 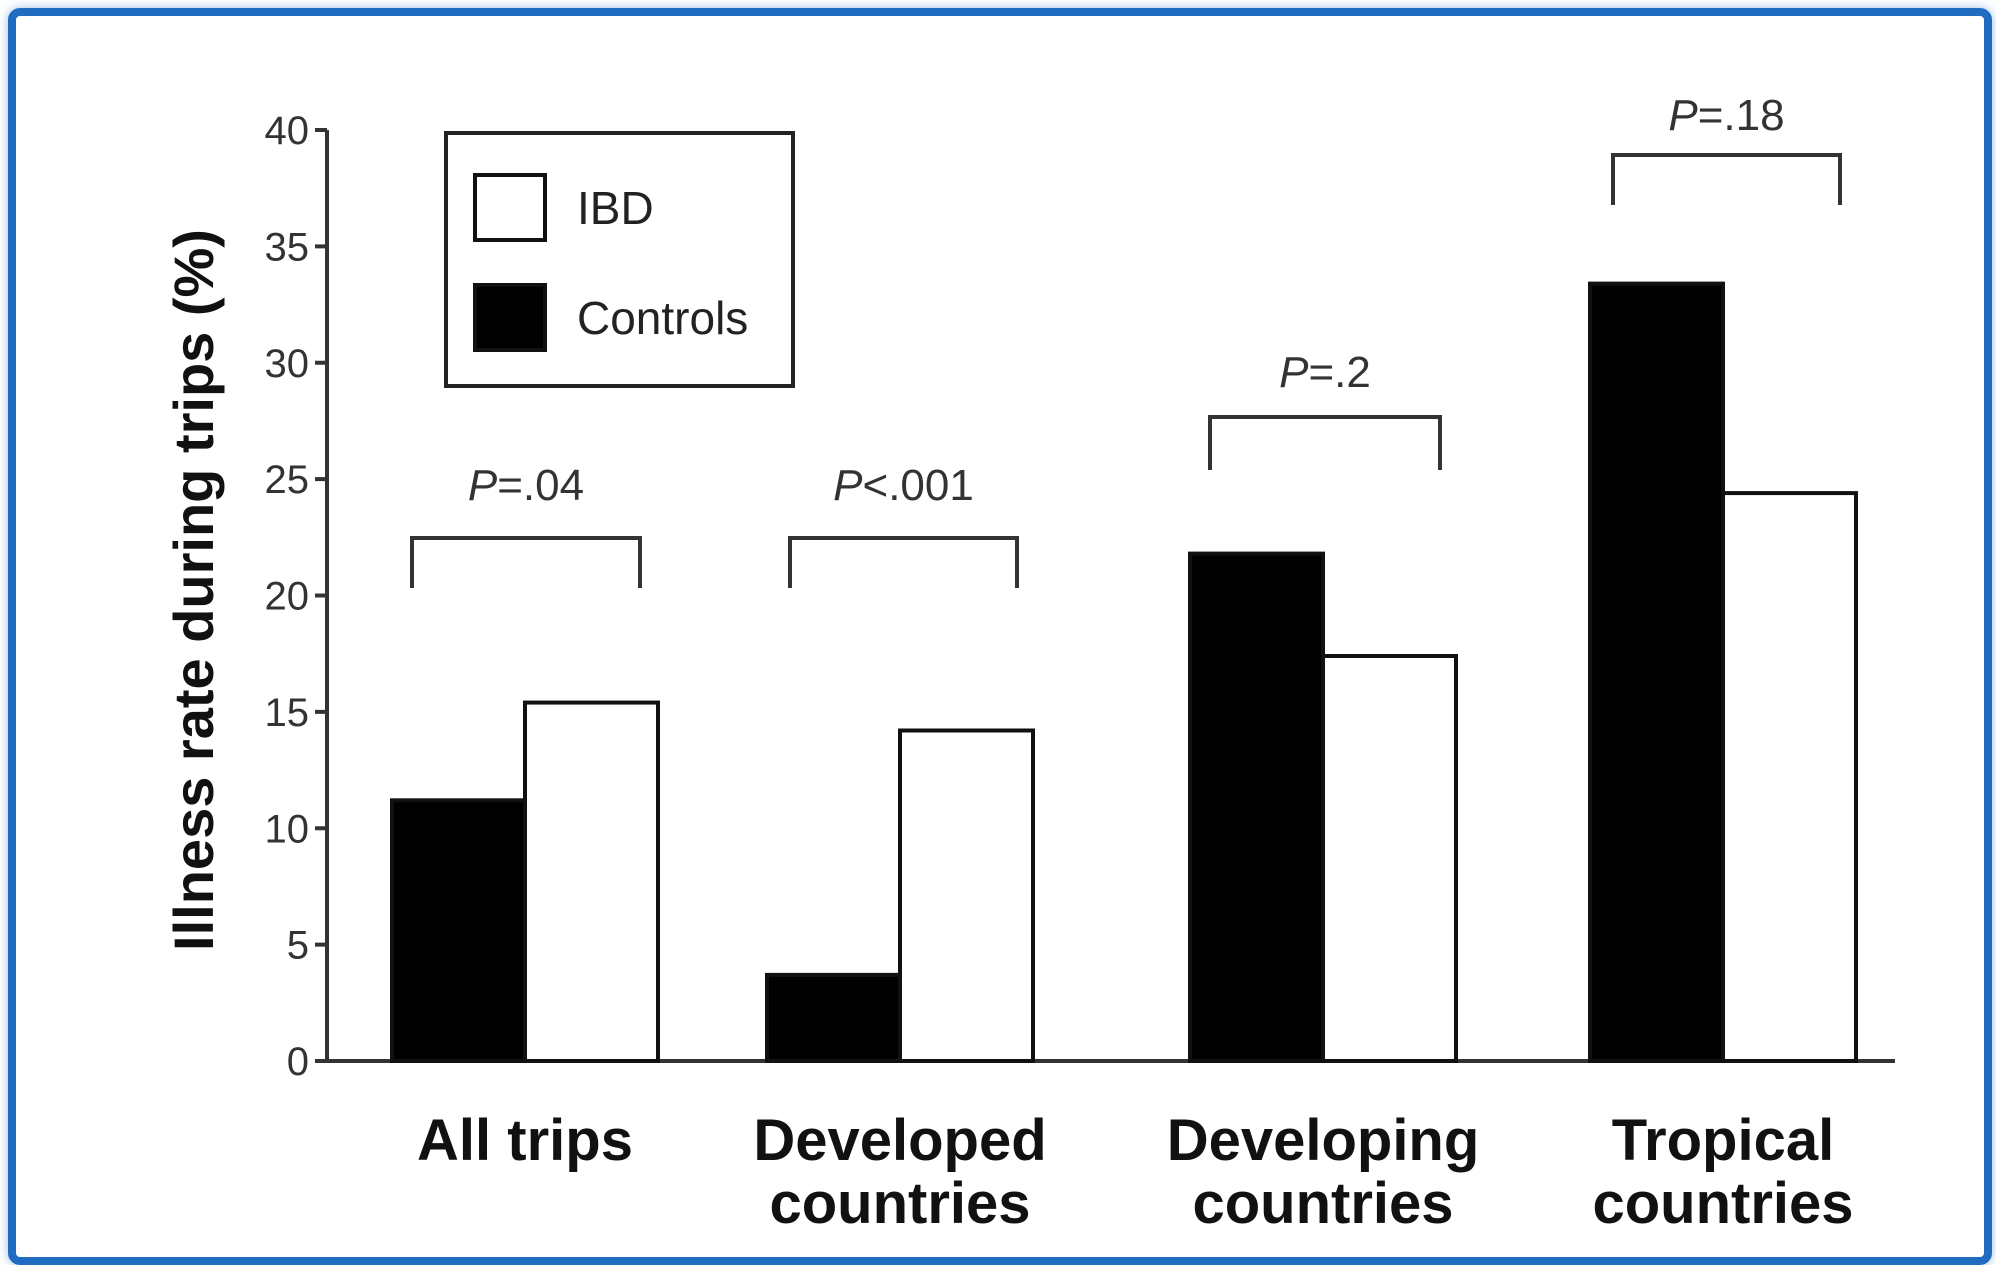 What do you see at coordinates (287, 829) in the screenshot?
I see `y-tick-label: 10` at bounding box center [287, 829].